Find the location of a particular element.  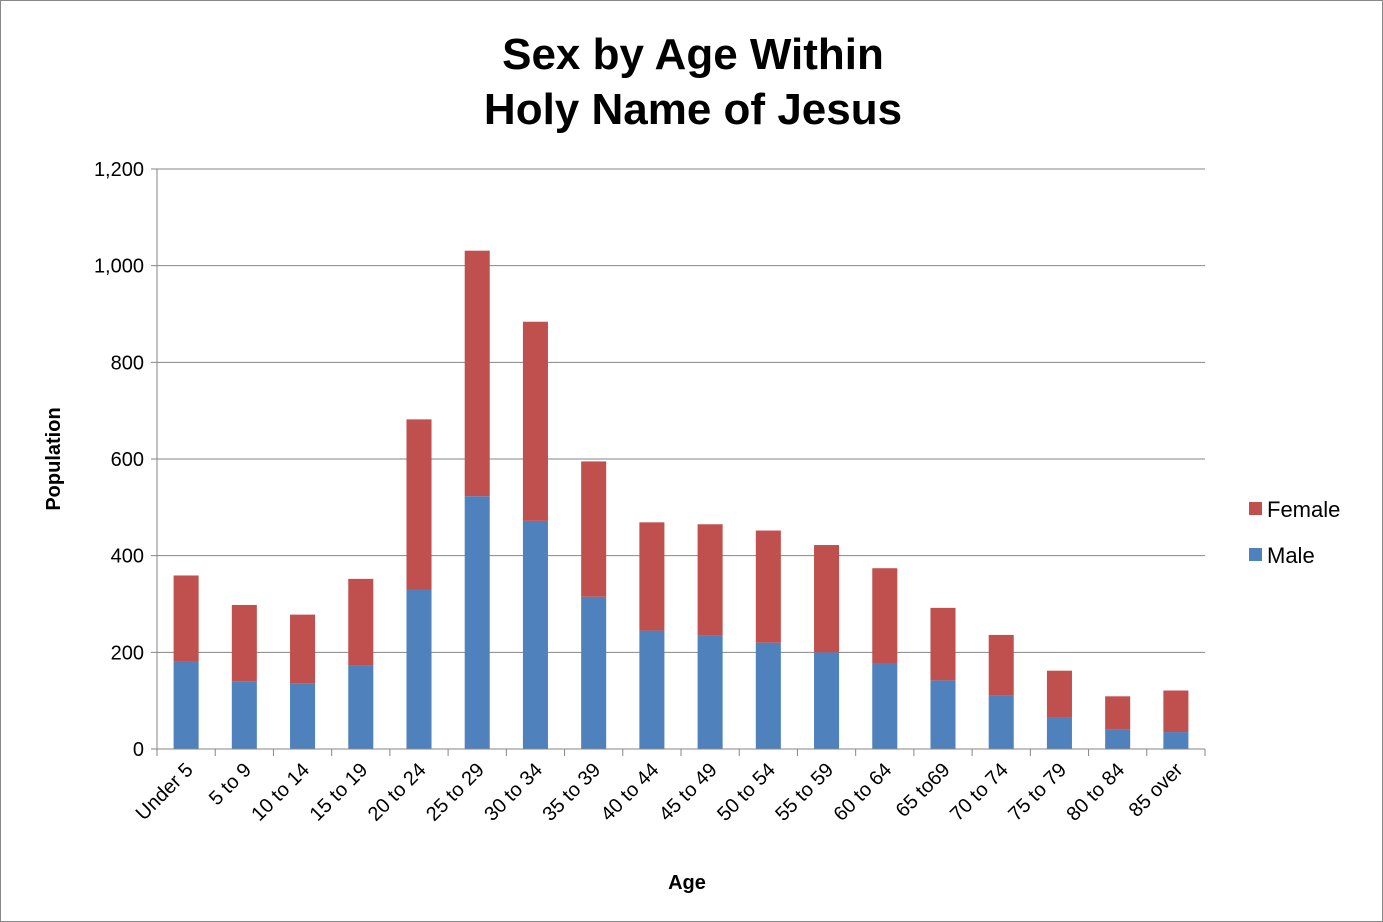

legend-label-male: Male is located at coordinates (1291, 555).